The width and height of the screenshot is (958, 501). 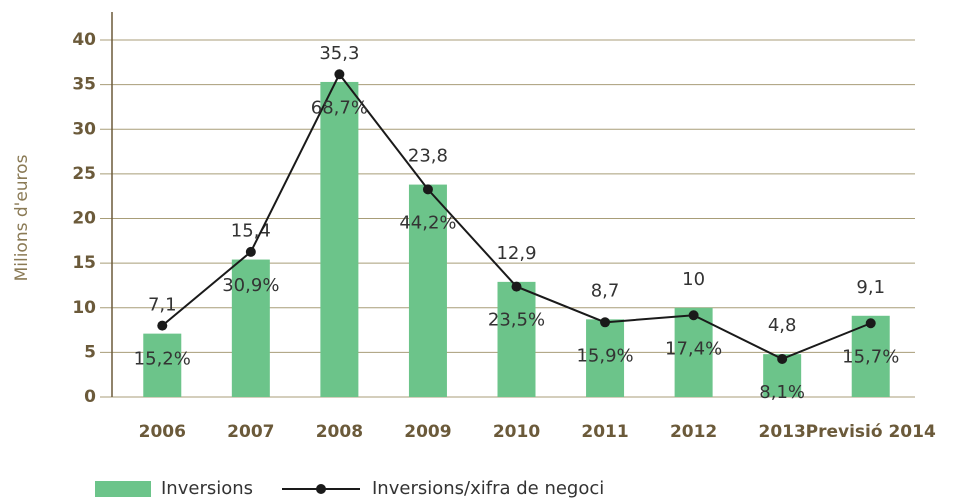 What do you see at coordinates (488, 488) in the screenshot?
I see `legend-label: Inversions/xifra de negoci` at bounding box center [488, 488].